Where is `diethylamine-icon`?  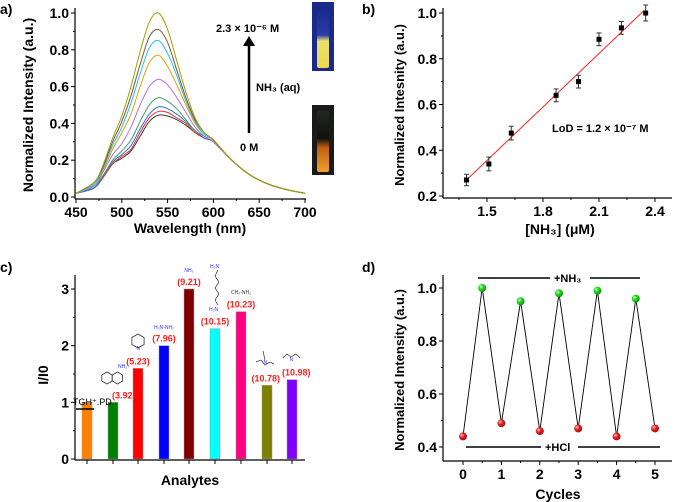 diethylamine-icon is located at coordinates (291, 356).